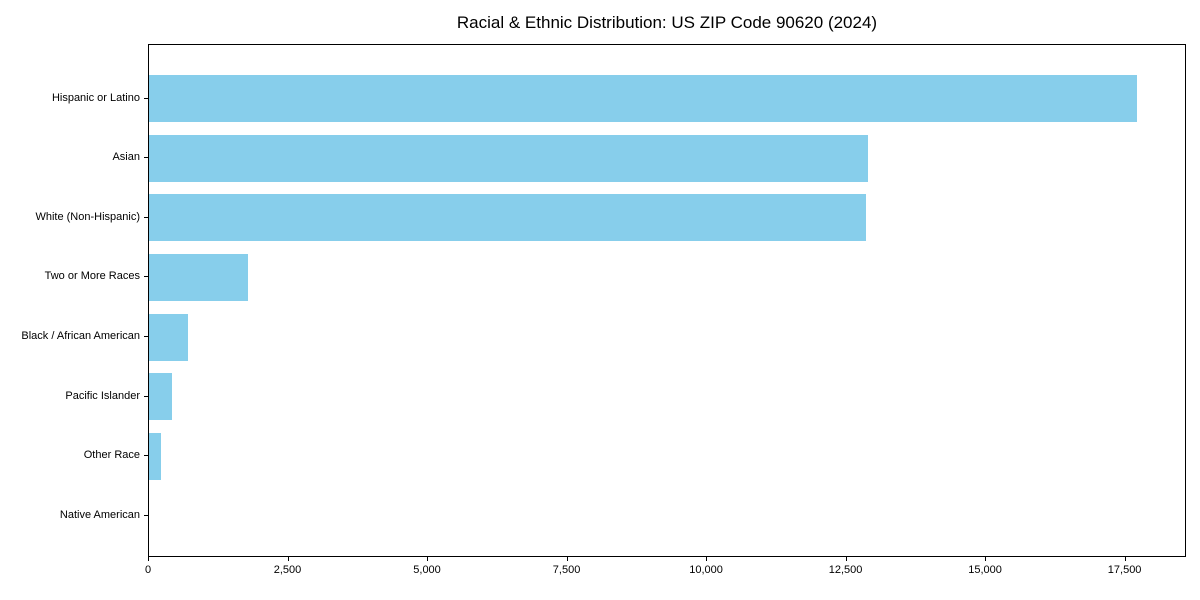 This screenshot has height=600, width=1200. I want to click on x-tick-label: 10,000, so click(706, 570).